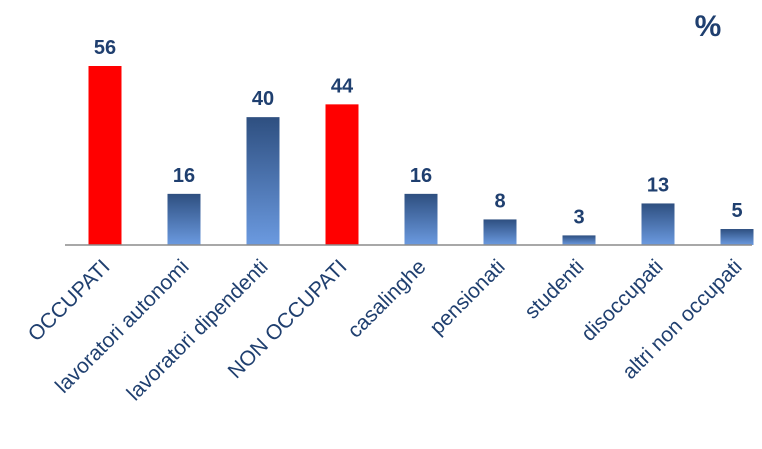 The height and width of the screenshot is (449, 762). Describe the element at coordinates (122, 326) in the screenshot. I see `category-label-1: lavoratori autonomi` at that location.